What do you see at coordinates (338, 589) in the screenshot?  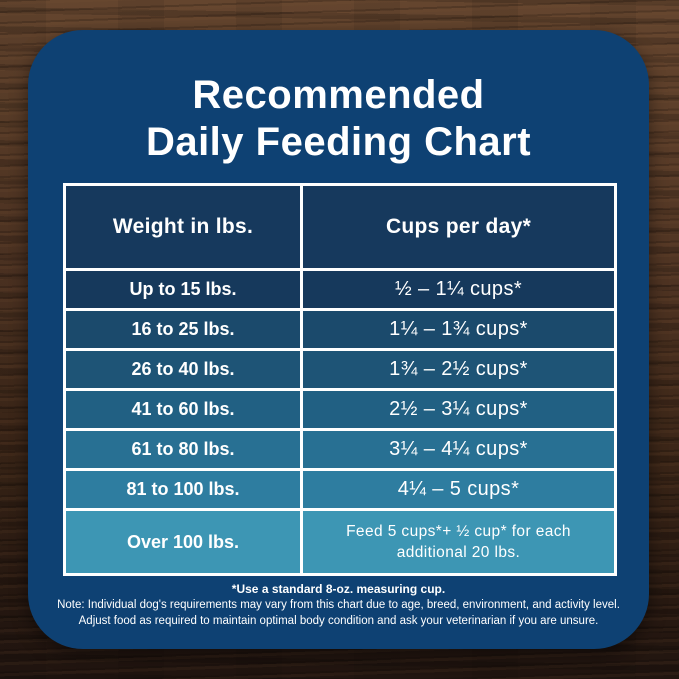 I see `footnote-measuring-cup: *Use a standard 8-oz. measuring cup.` at bounding box center [338, 589].